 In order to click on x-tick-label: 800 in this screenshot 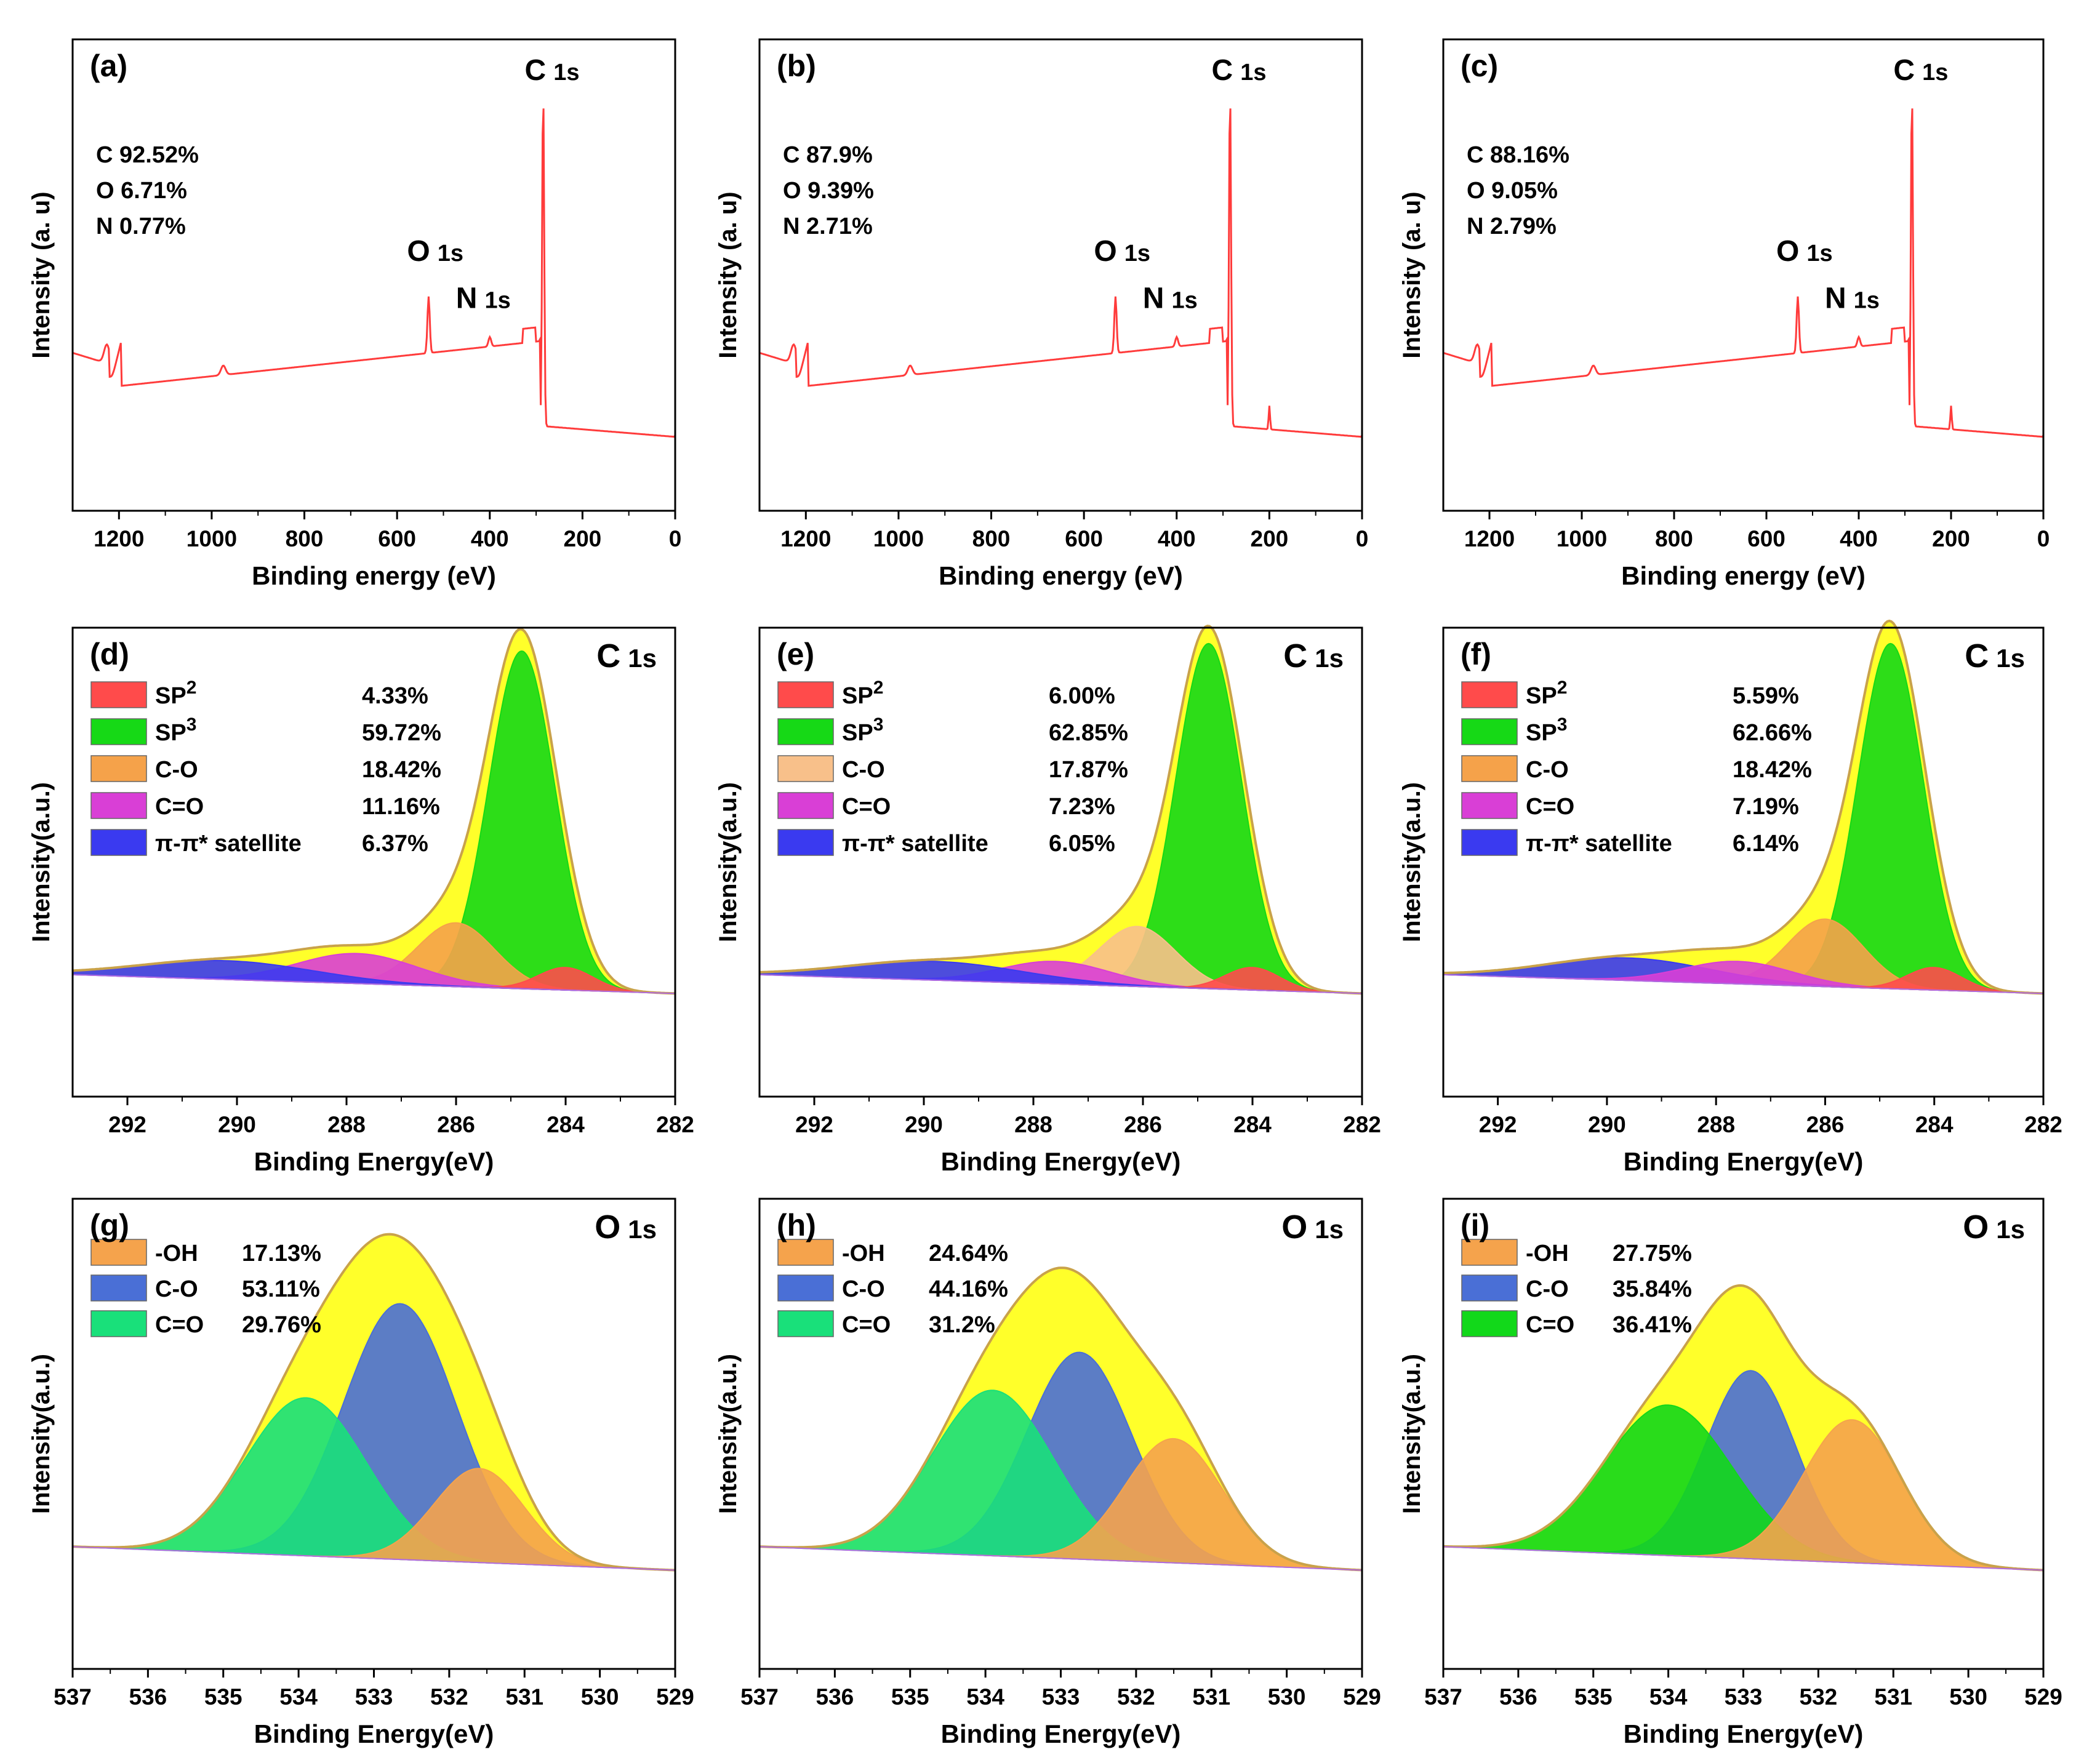, I will do `click(1674, 538)`.